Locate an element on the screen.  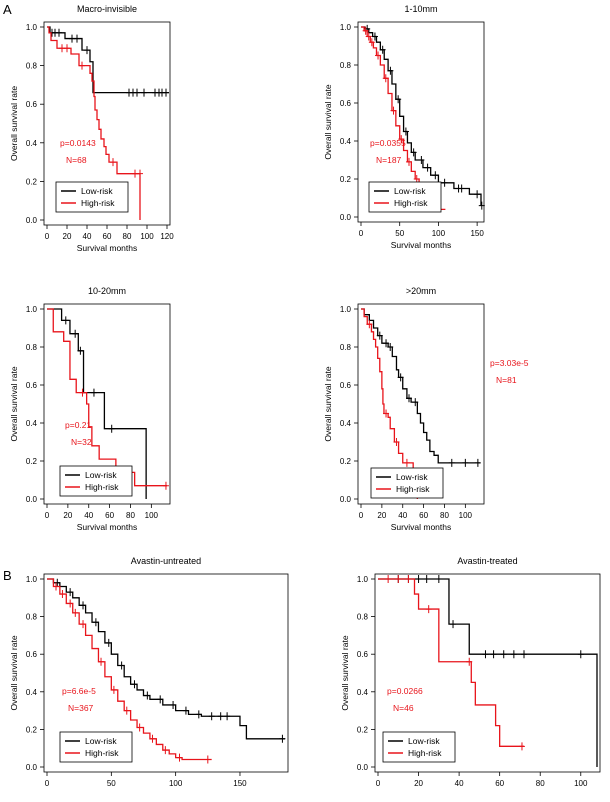
chart-title: Avastin-treated is located at coordinates (487, 561).